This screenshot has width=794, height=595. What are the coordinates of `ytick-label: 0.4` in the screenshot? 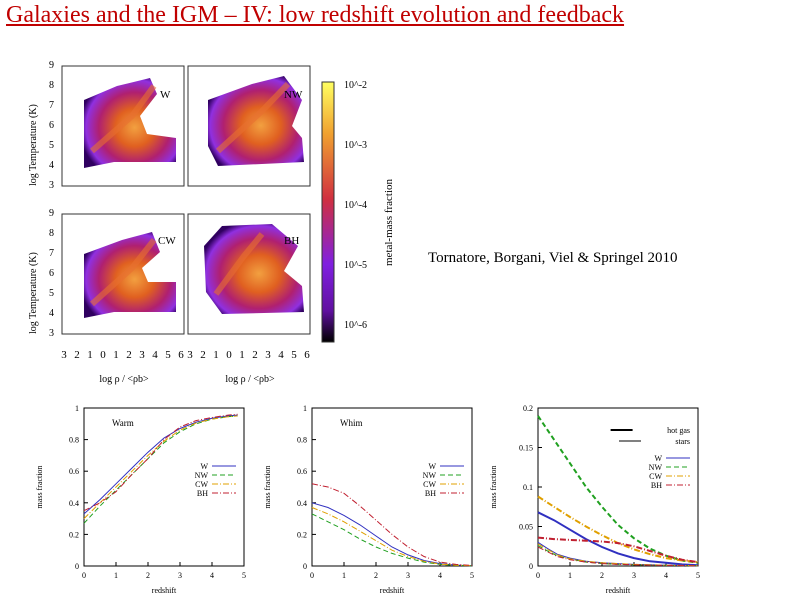 It's located at (302, 503).